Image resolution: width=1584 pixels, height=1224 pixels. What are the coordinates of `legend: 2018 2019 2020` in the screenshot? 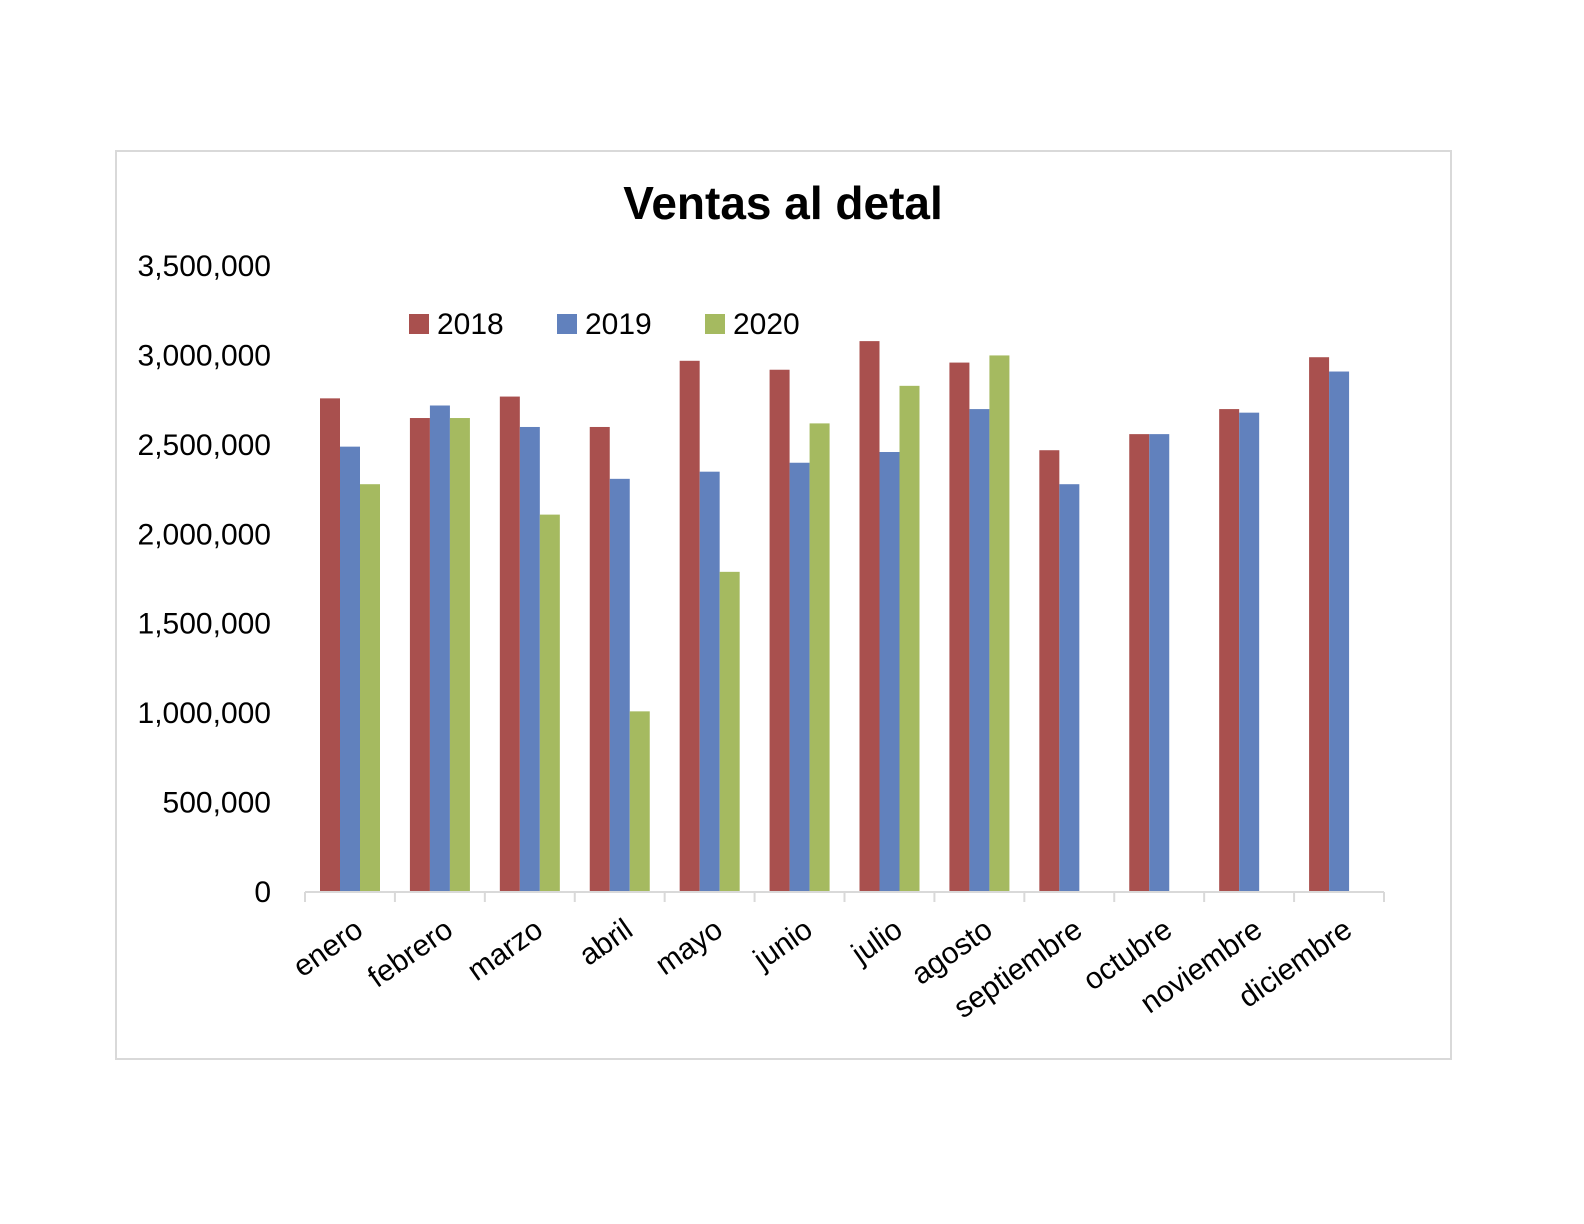 It's located at (604, 324).